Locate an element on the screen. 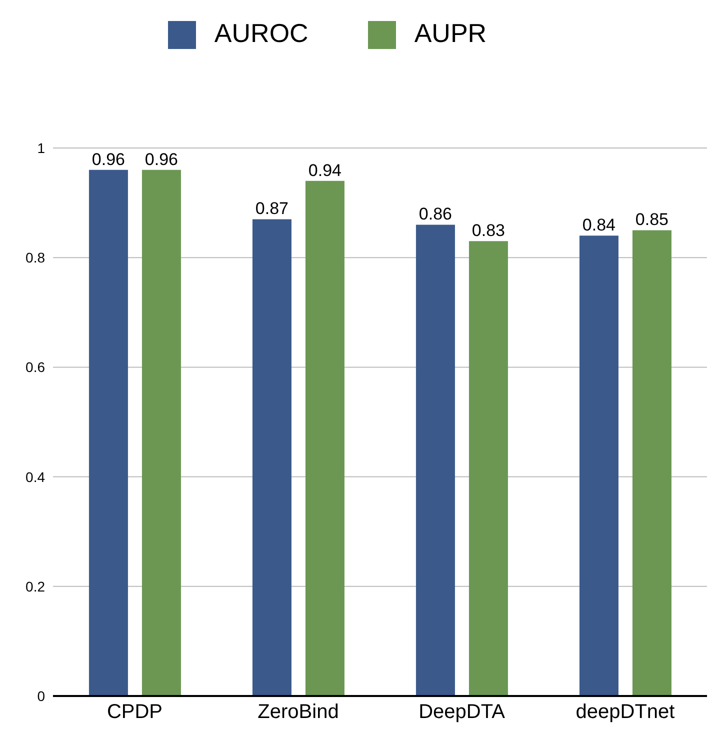 The image size is (715, 744). data-label: 0.94 is located at coordinates (325, 170).